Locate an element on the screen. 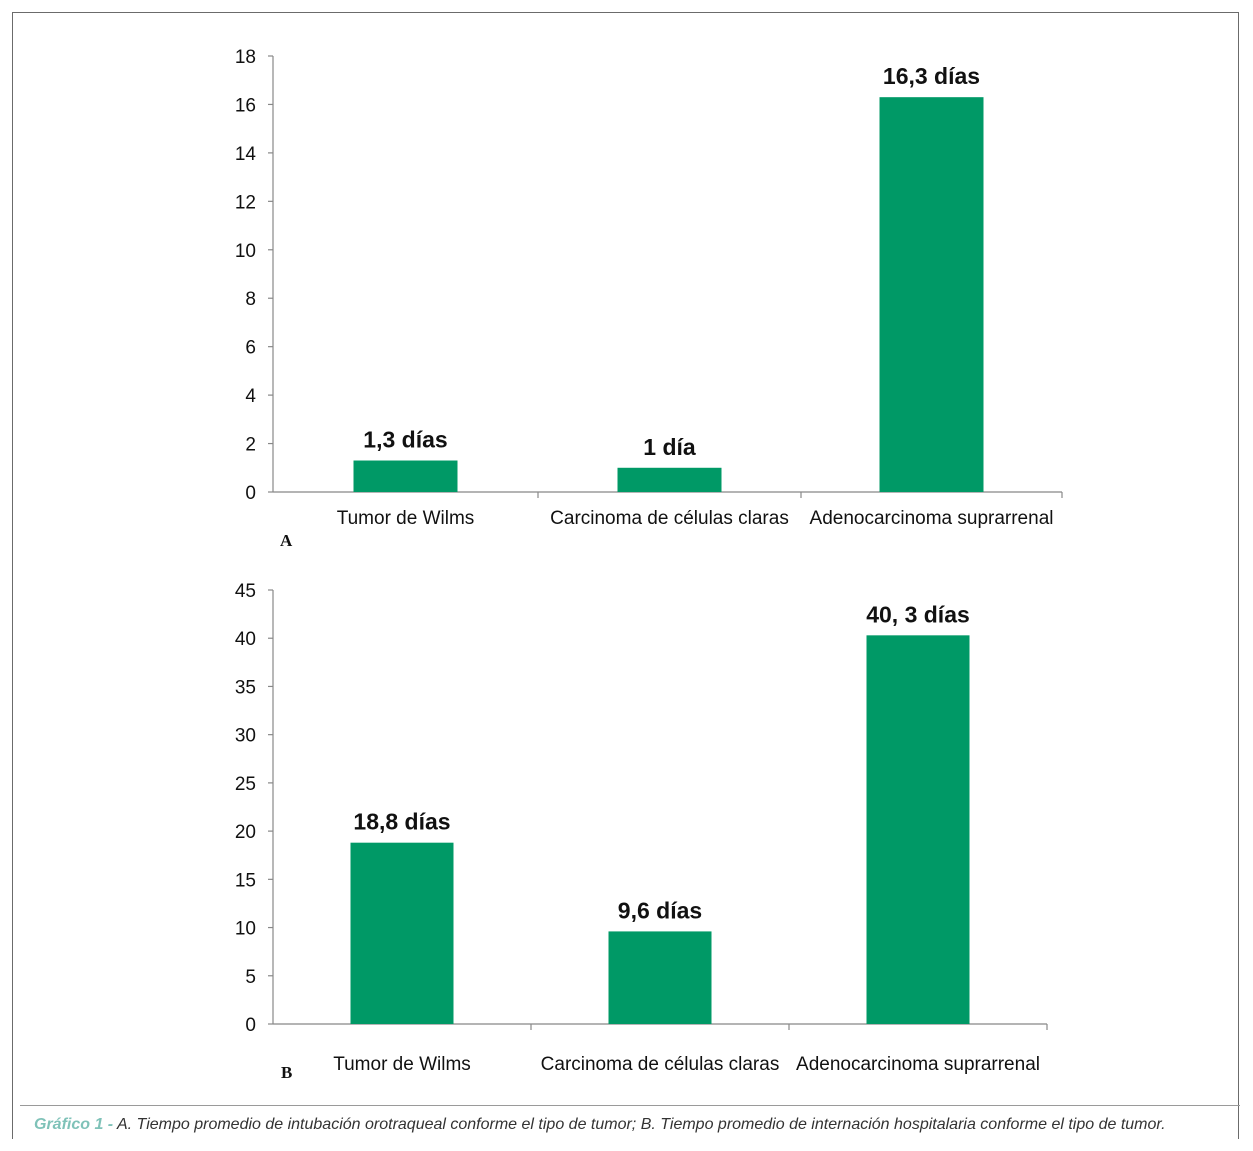 The height and width of the screenshot is (1151, 1253). chart-b-category-label: Adenocarcinoma suprarrenal is located at coordinates (918, 1064).